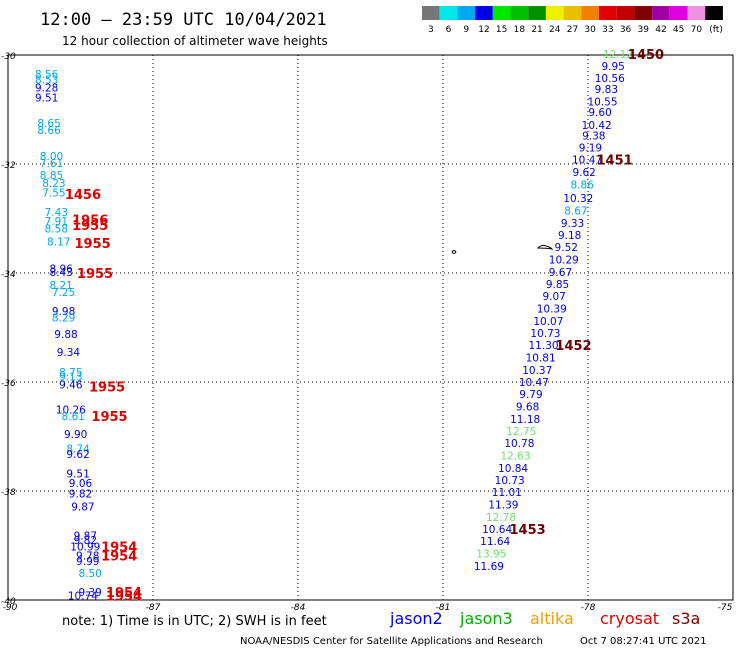  What do you see at coordinates (618, 55) in the screenshot?
I see `wave-height-s3a: 12.12` at bounding box center [618, 55].